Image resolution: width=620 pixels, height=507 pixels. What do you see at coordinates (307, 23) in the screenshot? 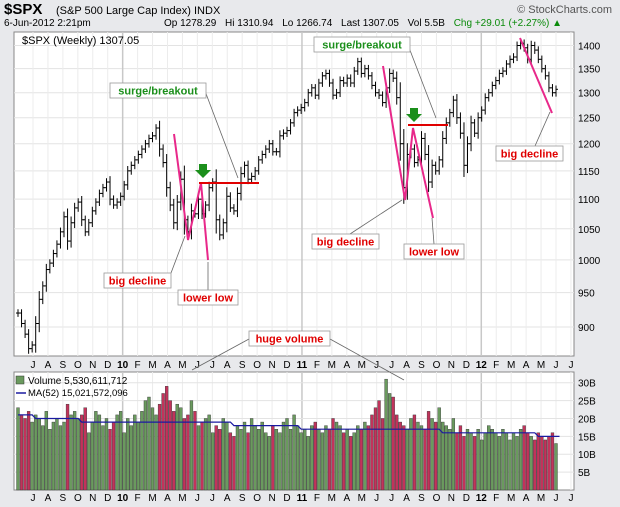
I see `quote-low: Lo 1266.74` at bounding box center [307, 23].